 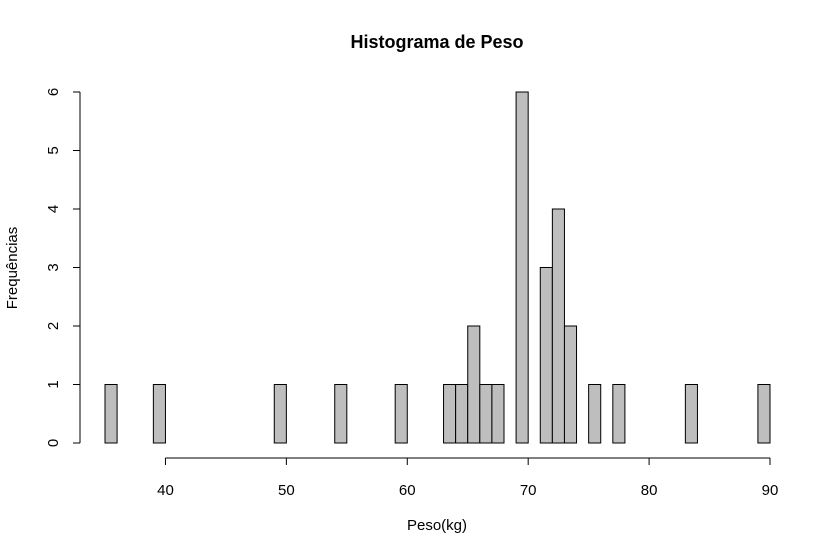 What do you see at coordinates (53, 267) in the screenshot?
I see `y-tick-label: 3` at bounding box center [53, 267].